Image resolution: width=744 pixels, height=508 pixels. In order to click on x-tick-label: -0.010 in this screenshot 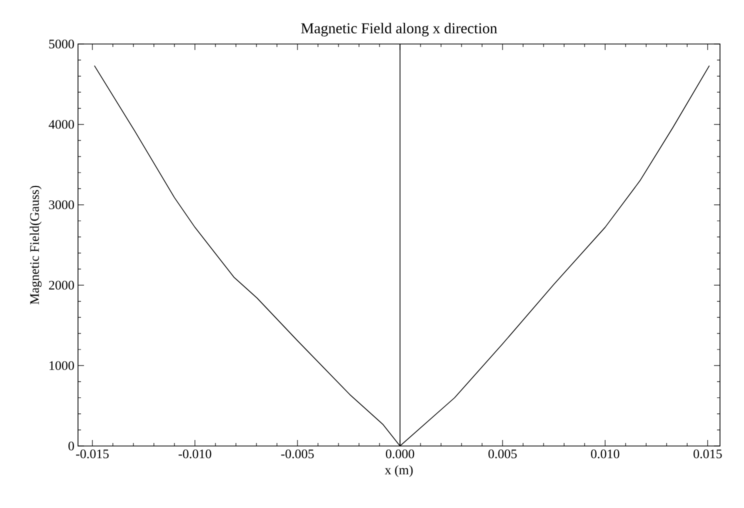, I will do `click(195, 454)`.